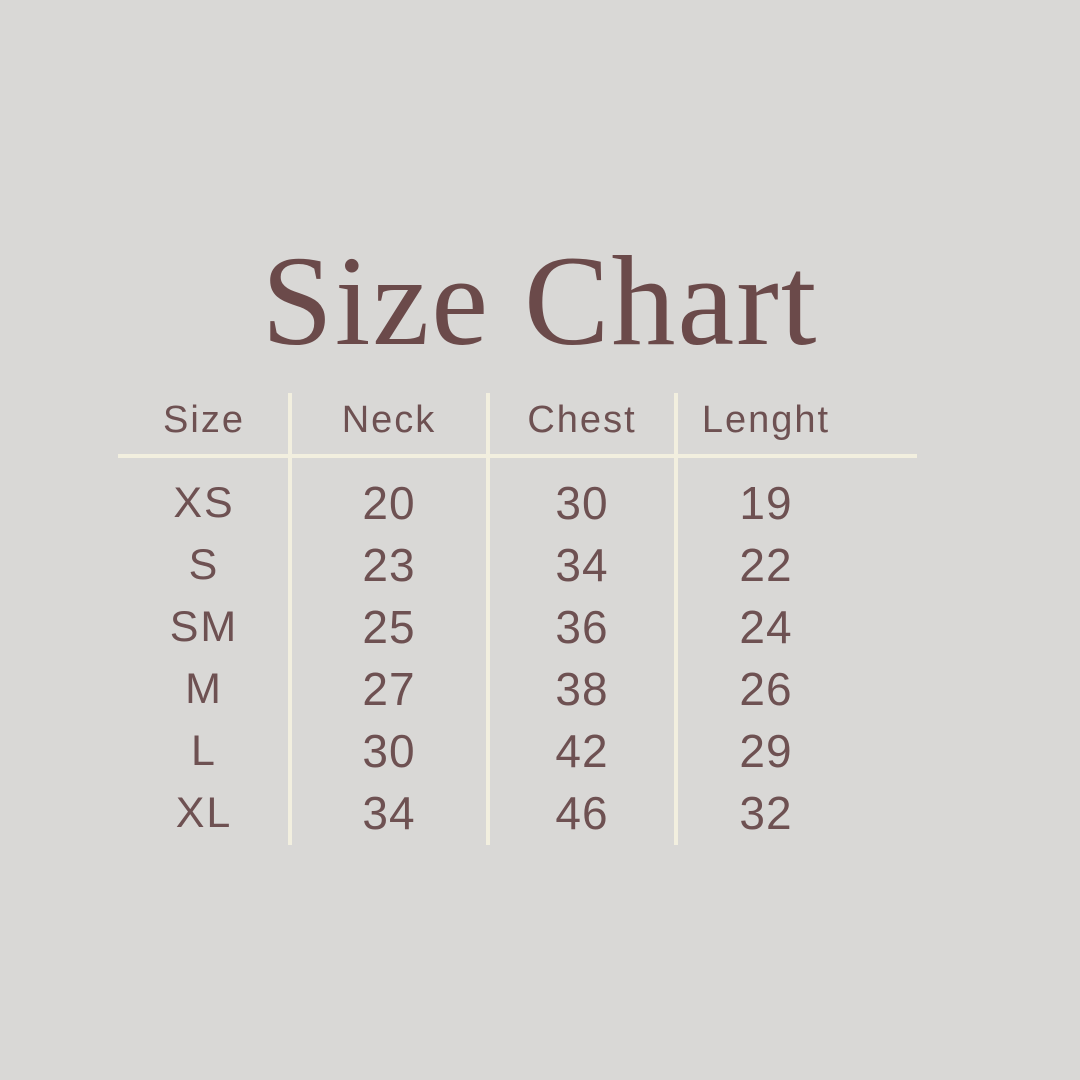  What do you see at coordinates (582, 627) in the screenshot?
I see `cell-value: 36` at bounding box center [582, 627].